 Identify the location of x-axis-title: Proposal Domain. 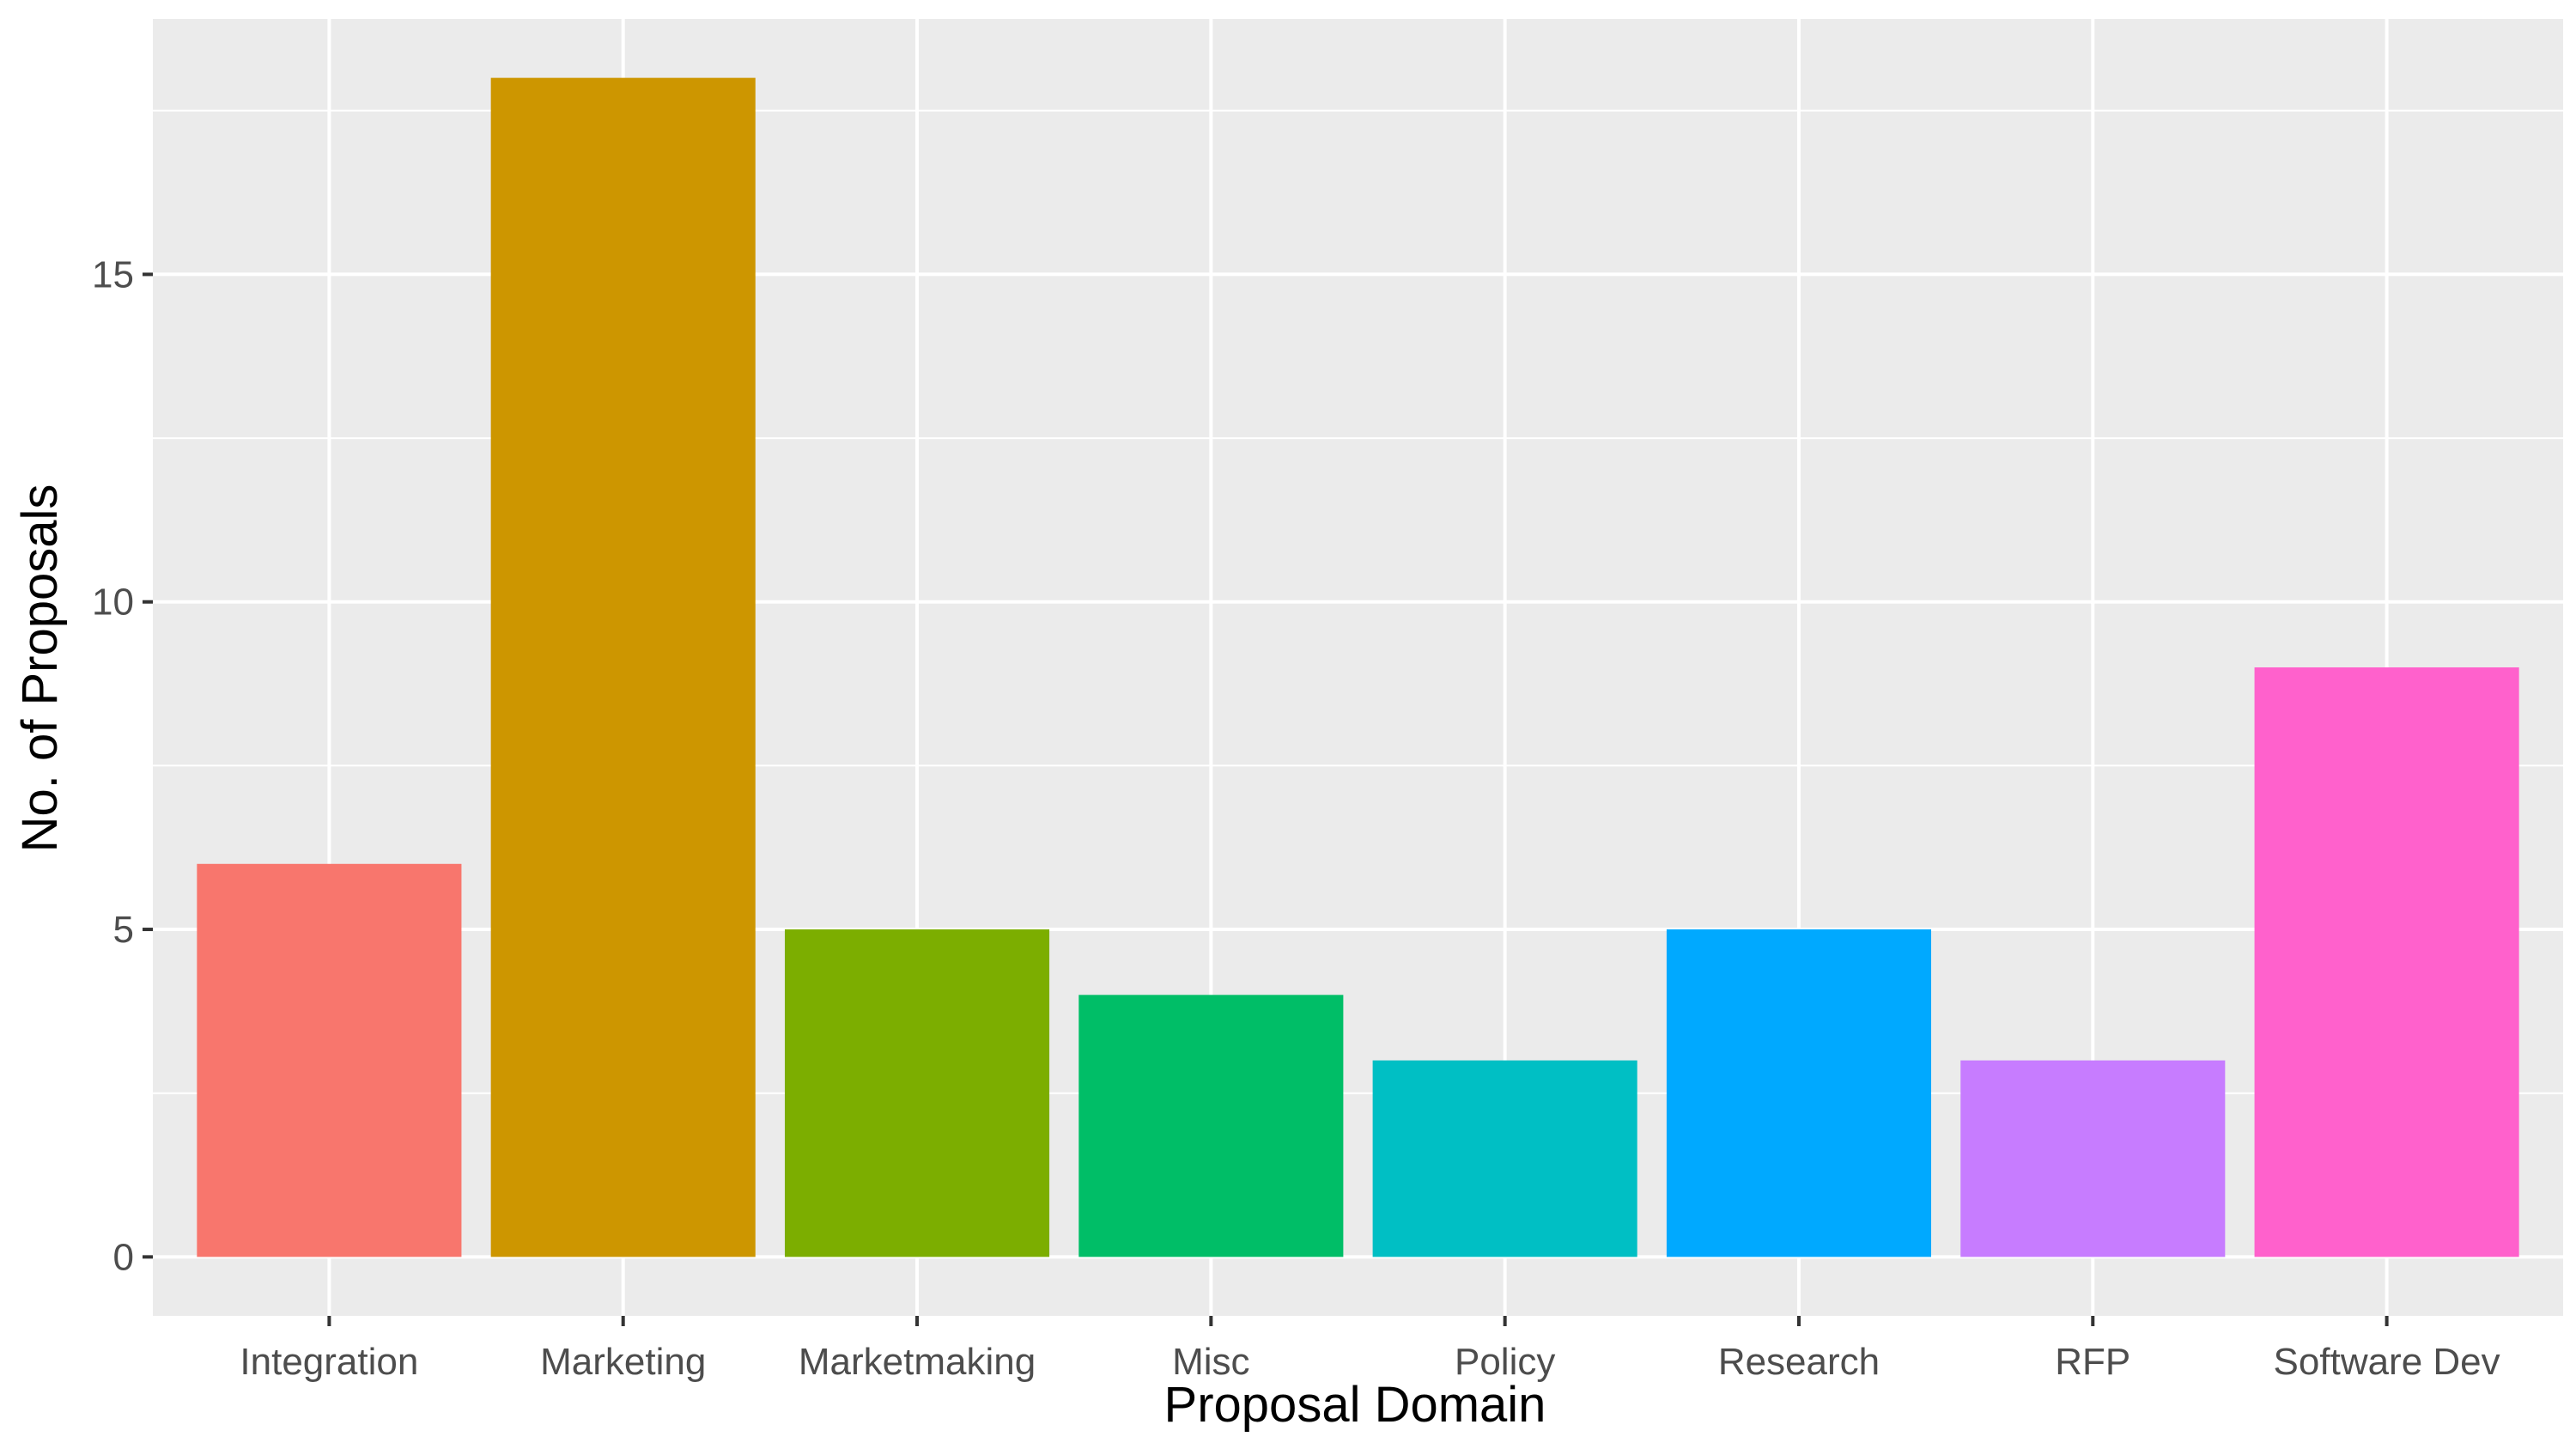
(1355, 1405).